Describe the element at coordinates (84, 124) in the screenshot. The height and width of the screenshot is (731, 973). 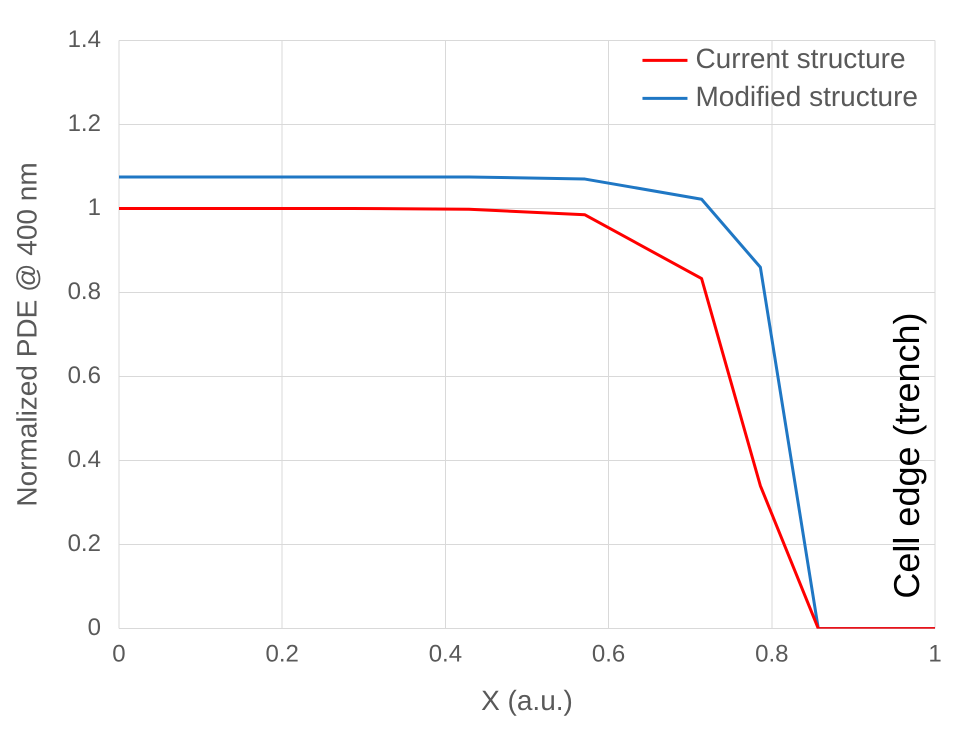
I see `y-tick-label: 1.2` at that location.